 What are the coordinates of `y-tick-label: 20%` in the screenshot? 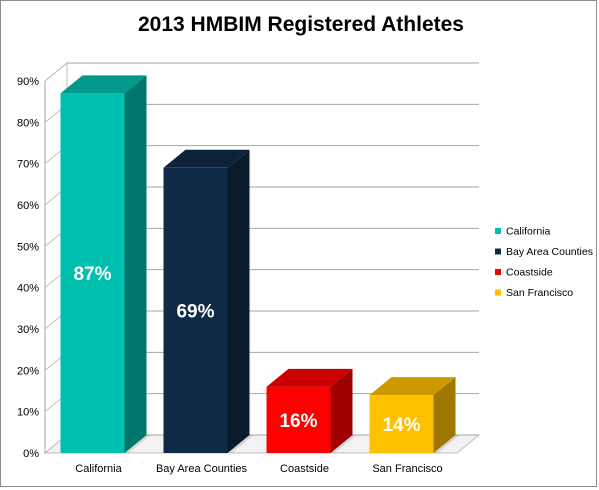 It's located at (28, 371).